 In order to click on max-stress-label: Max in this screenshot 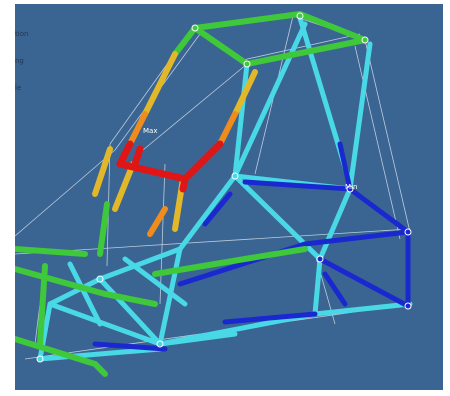, I will do `click(150, 131)`.